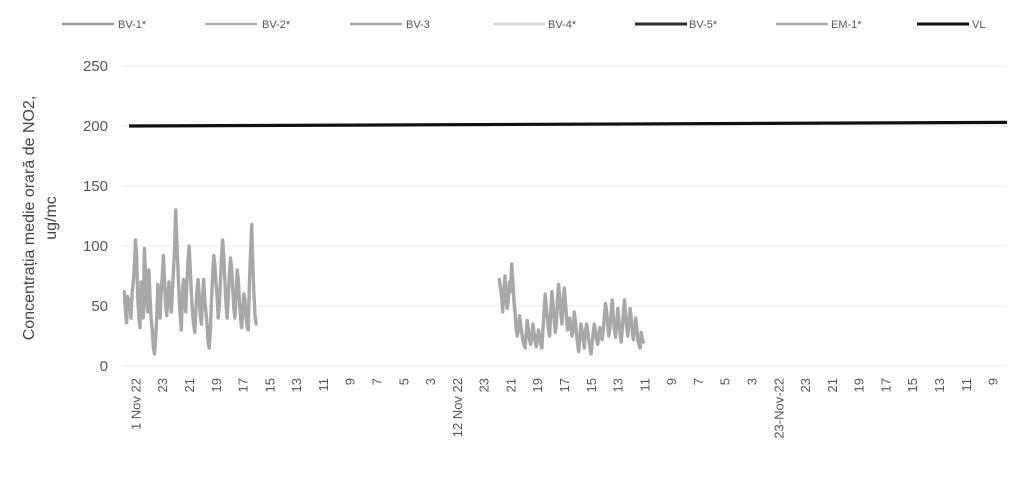  Describe the element at coordinates (778, 408) in the screenshot. I see `x-tick-label: 23-Nov-22` at that location.